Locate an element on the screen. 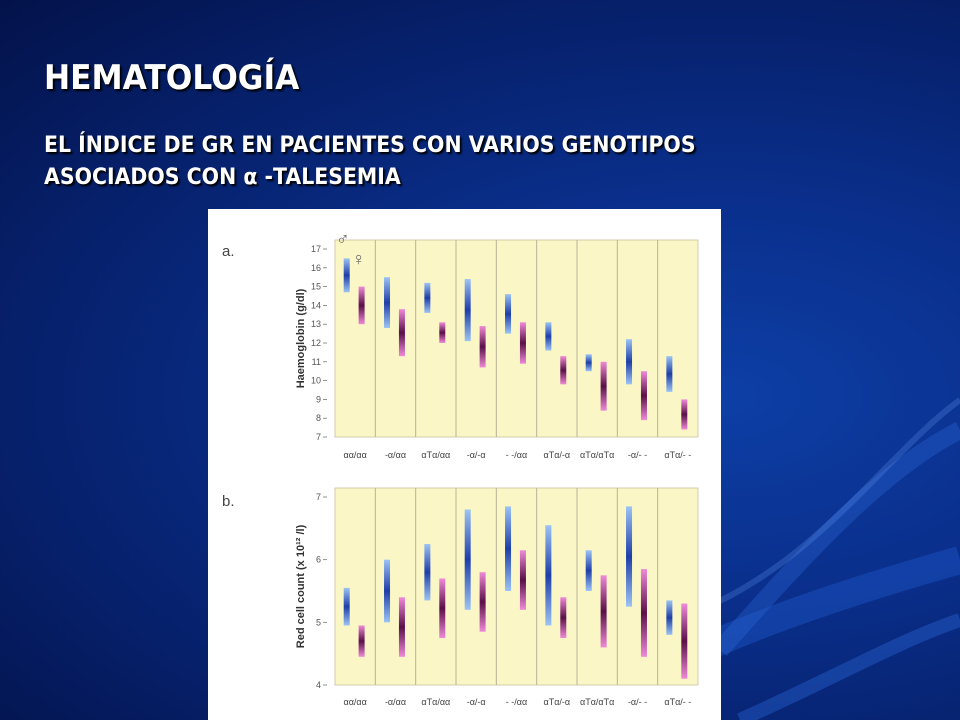  male-symbol: ♂ is located at coordinates (343, 239).